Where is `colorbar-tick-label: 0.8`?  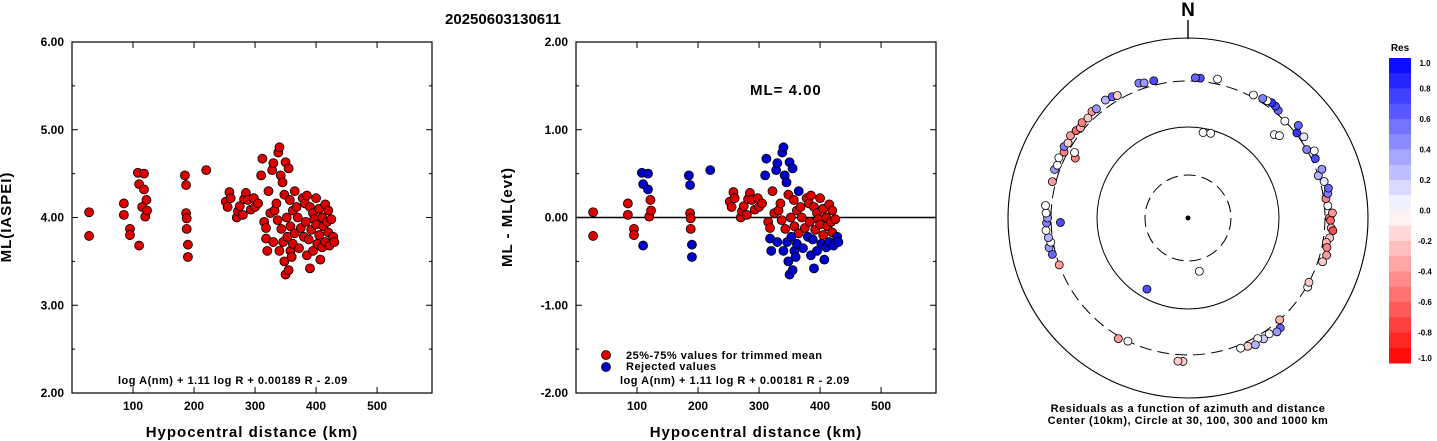
colorbar-tick-label: 0.8 is located at coordinates (1425, 89).